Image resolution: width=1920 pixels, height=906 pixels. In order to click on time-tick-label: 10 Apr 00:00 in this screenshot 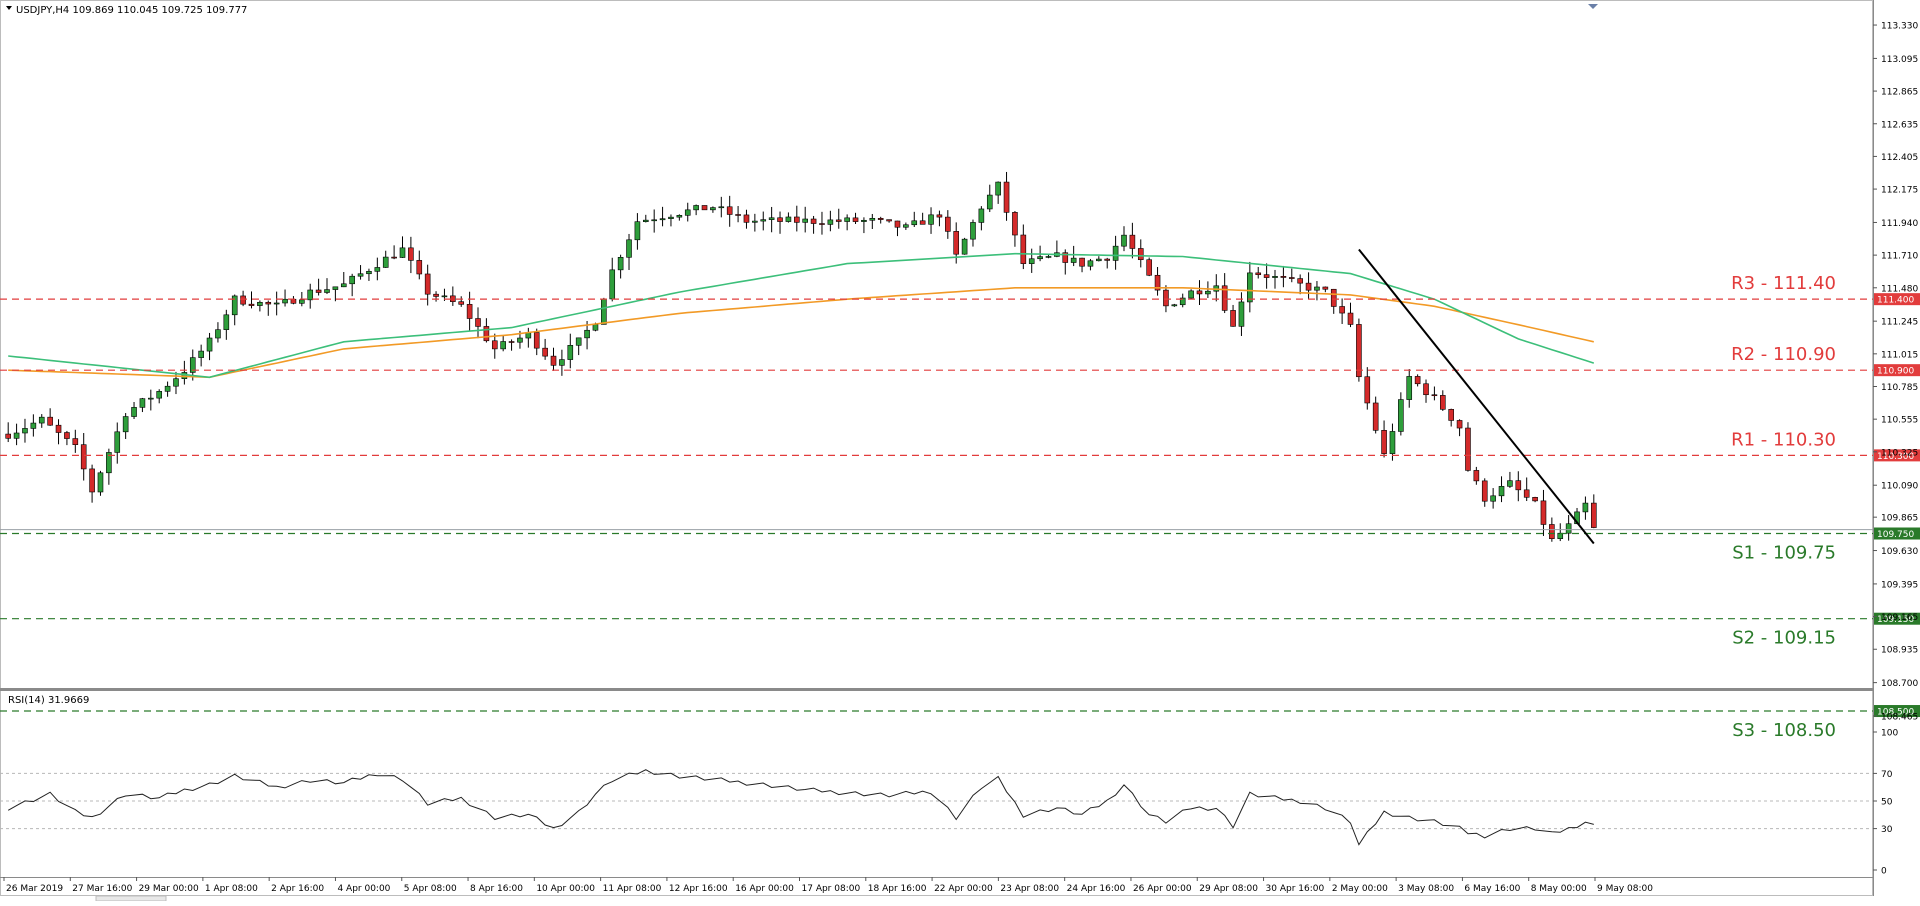, I will do `click(565, 889)`.